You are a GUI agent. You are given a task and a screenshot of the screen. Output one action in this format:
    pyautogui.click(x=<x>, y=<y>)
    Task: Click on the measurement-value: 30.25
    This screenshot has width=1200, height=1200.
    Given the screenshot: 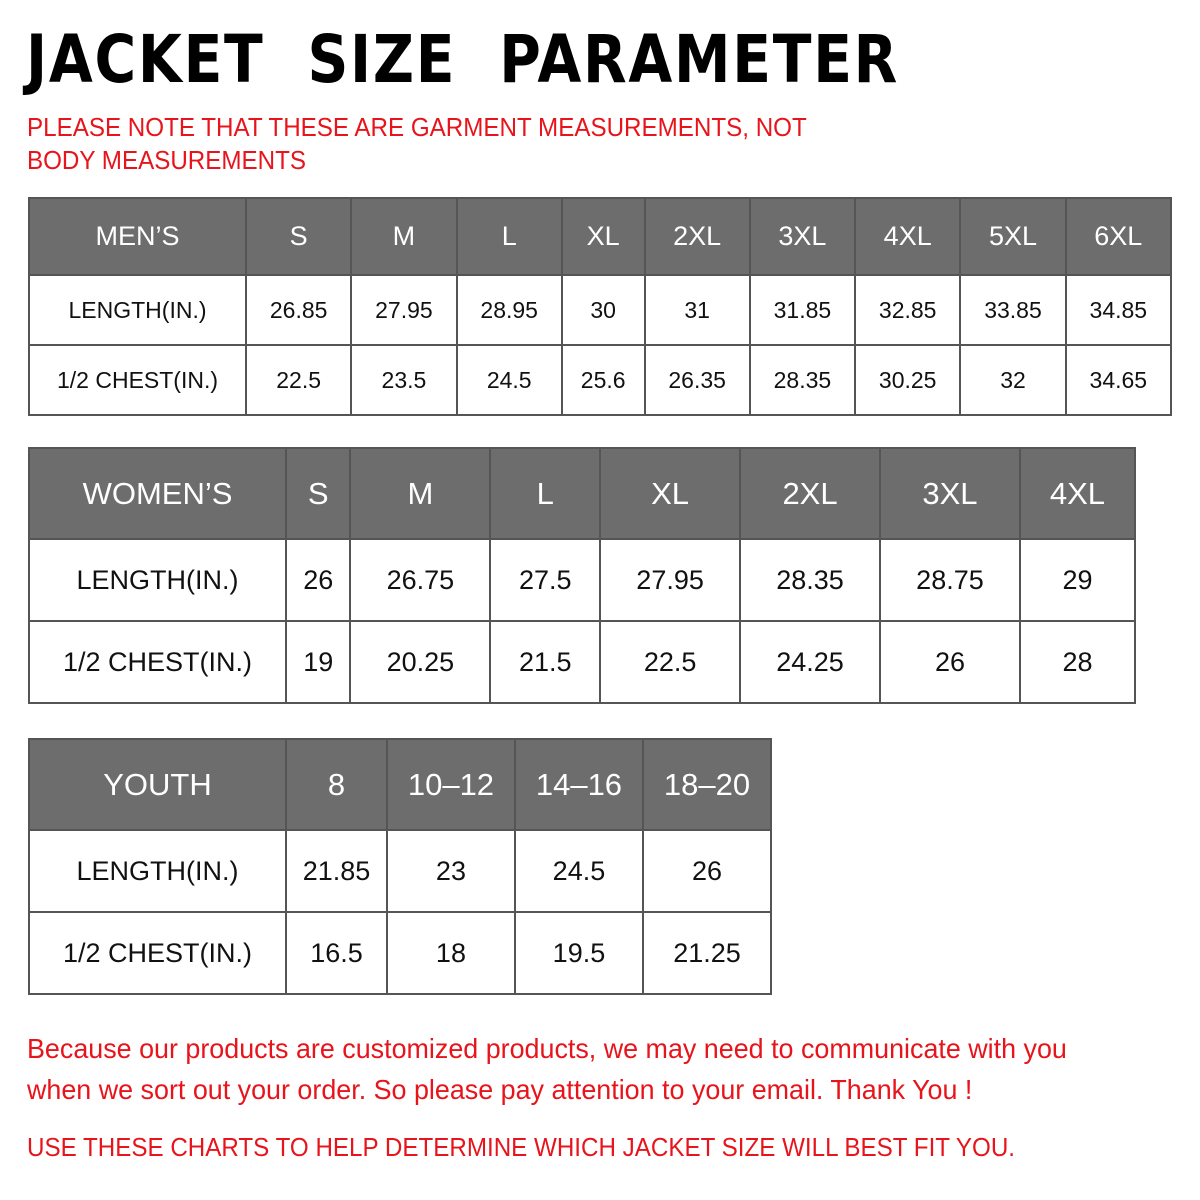 What is the action you would take?
    pyautogui.click(x=908, y=380)
    